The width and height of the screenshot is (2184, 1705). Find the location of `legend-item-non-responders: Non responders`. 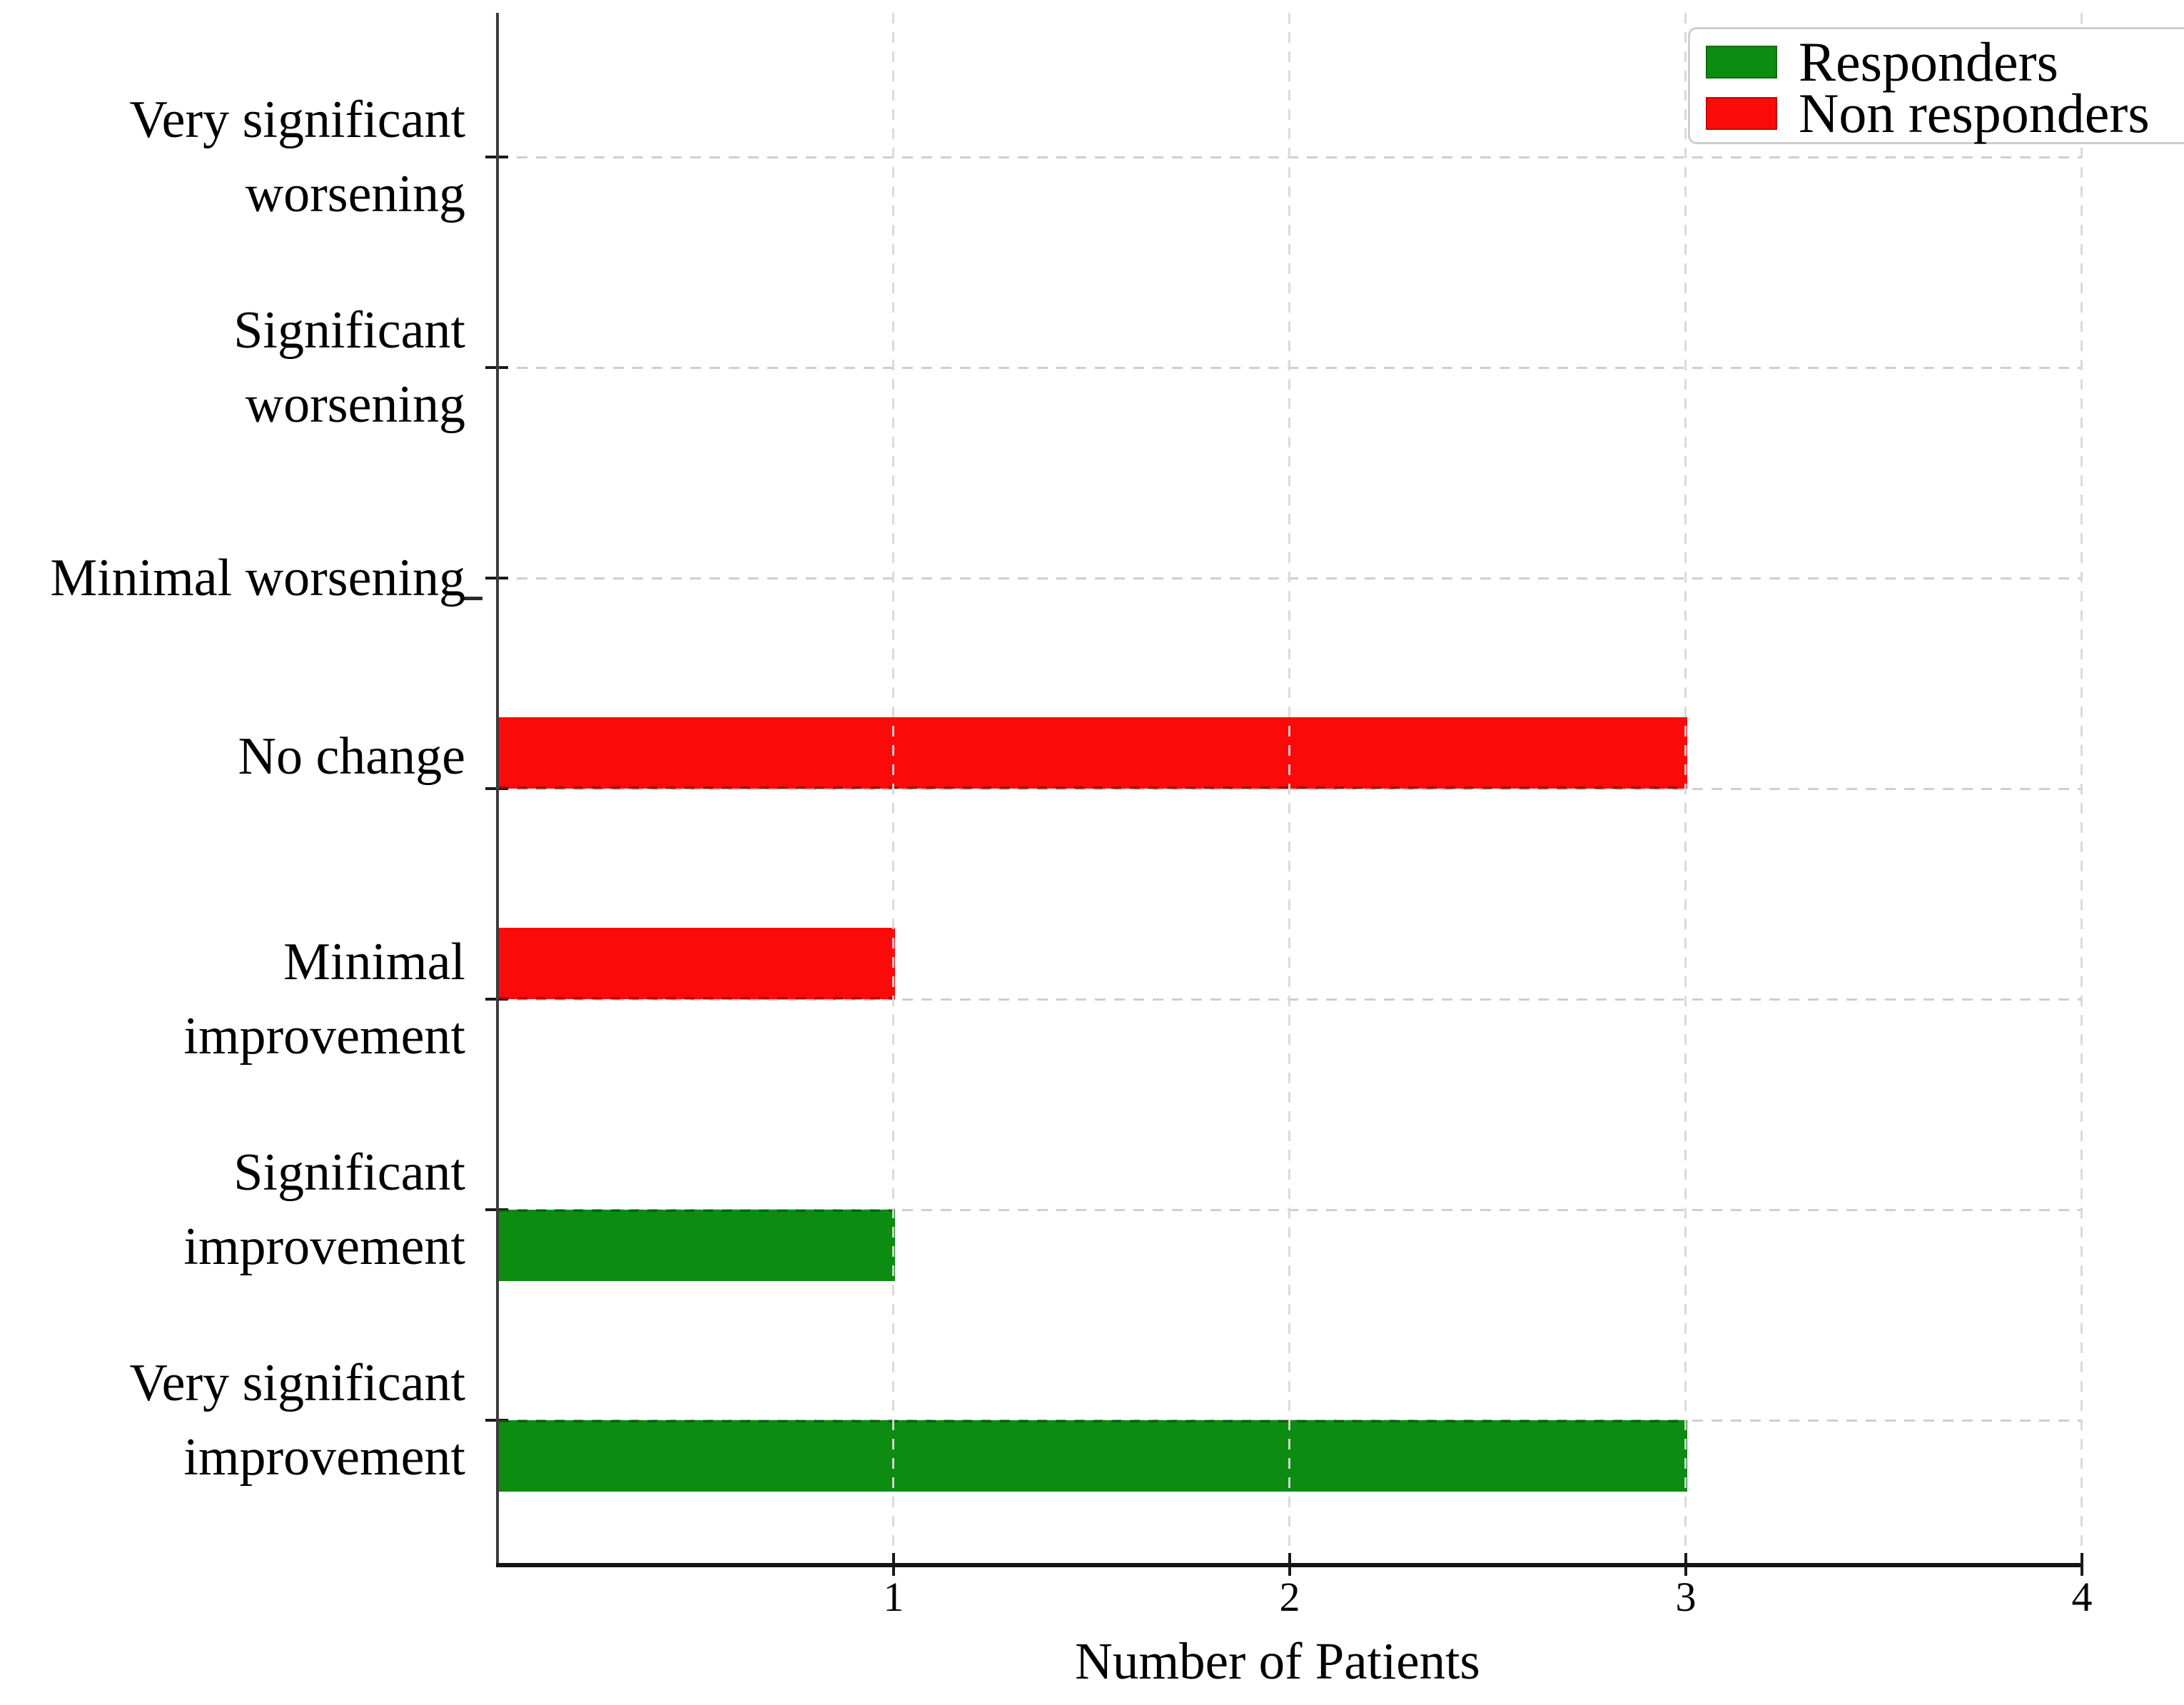

legend-item-non-responders: Non responders is located at coordinates (1945, 113).